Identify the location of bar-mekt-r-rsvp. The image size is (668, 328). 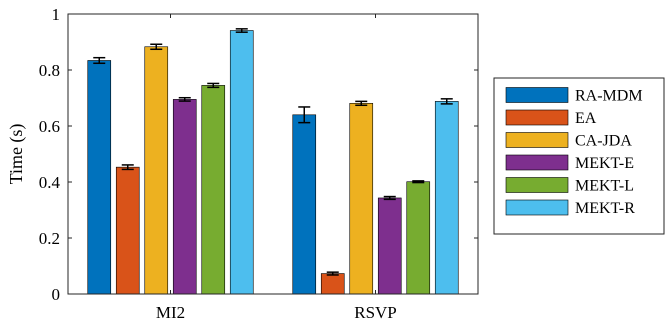
(446, 198).